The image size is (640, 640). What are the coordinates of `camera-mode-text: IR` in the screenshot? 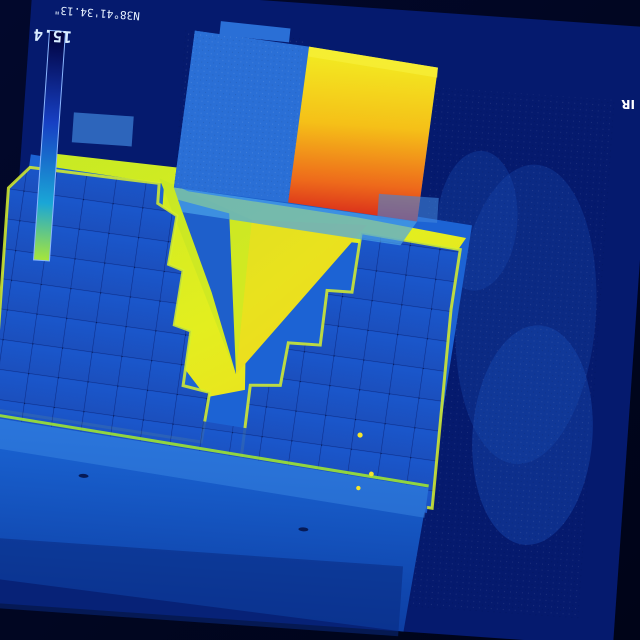 It's located at (628, 104).